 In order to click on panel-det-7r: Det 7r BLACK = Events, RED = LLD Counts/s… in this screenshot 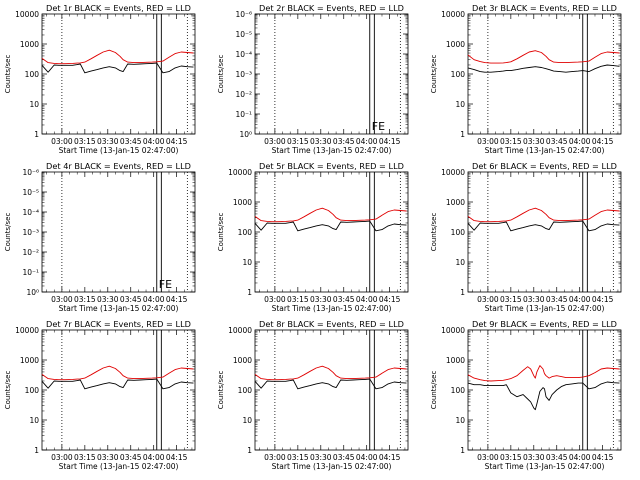, I will do `click(100, 395)`.